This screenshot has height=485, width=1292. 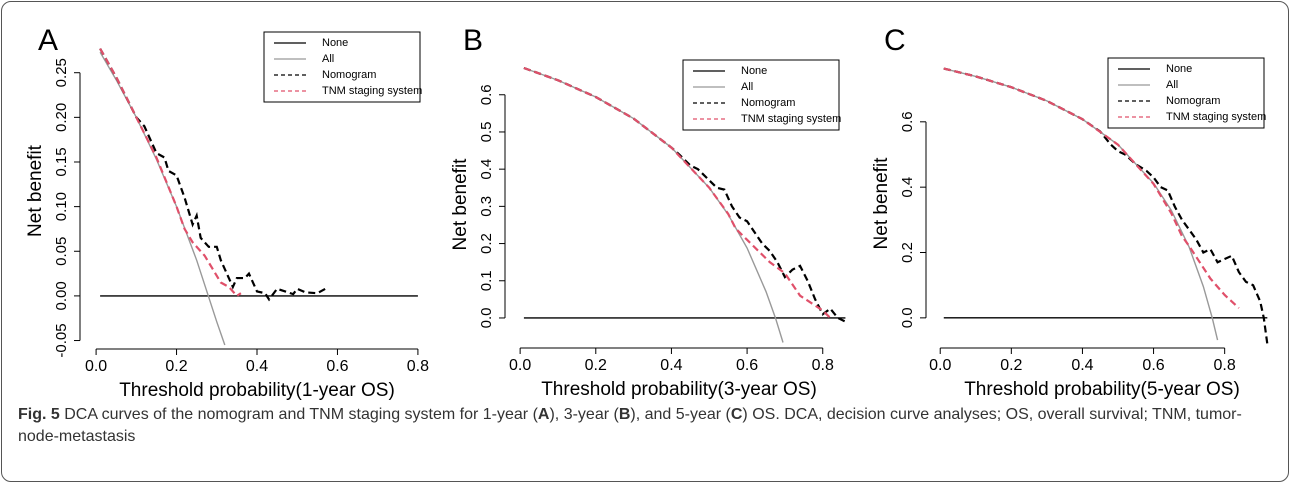 I want to click on panel-label: A, so click(x=48, y=40).